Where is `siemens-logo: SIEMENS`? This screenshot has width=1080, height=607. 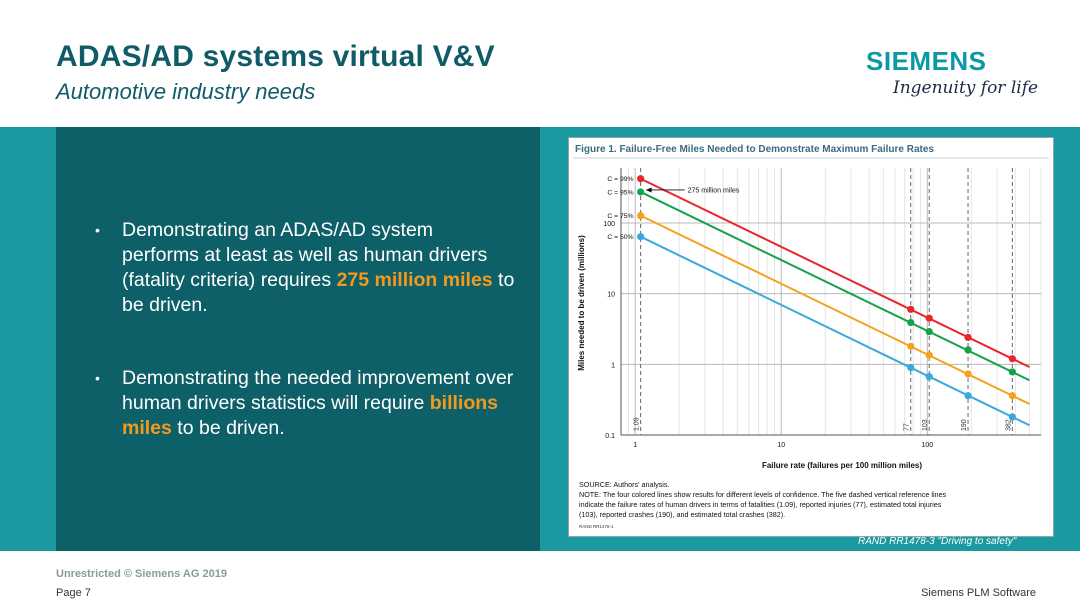
siemens-logo: SIEMENS is located at coordinates (926, 61).